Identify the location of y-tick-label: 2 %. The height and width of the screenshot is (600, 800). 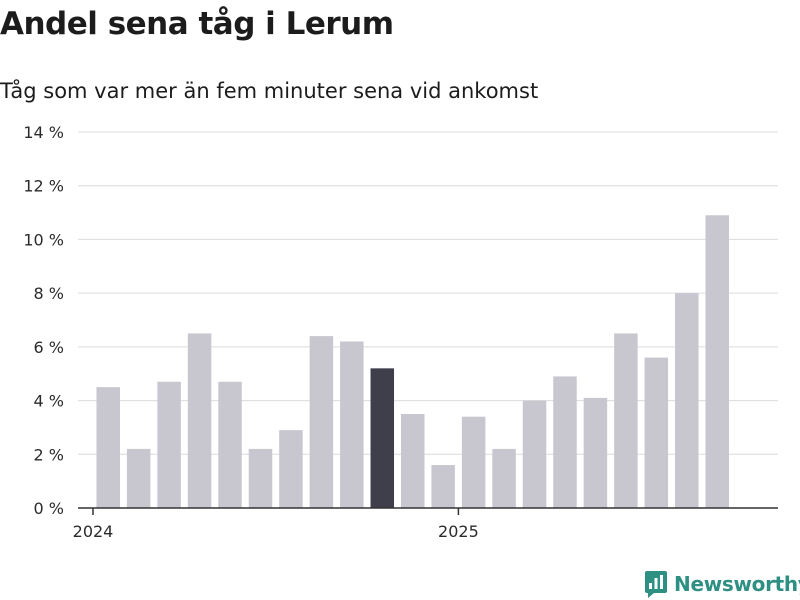
(49, 454).